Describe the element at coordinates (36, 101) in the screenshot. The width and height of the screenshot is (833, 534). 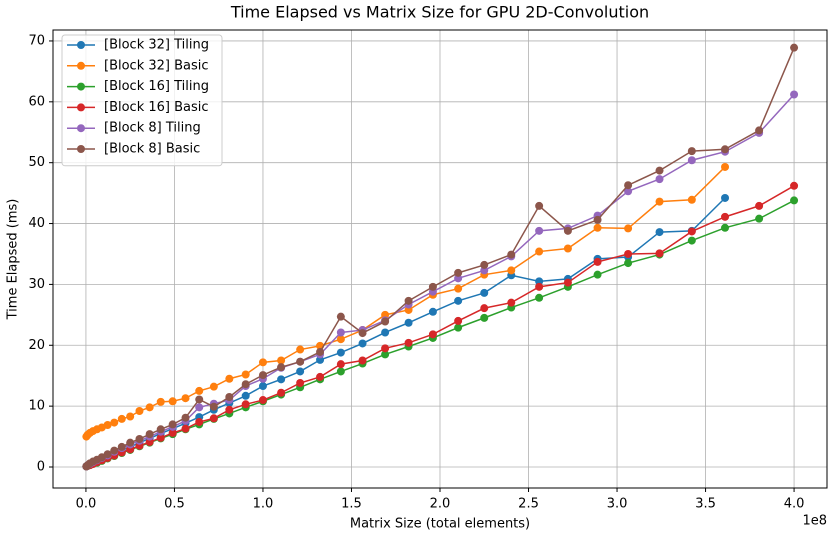
I see `y-tick-label: 60` at that location.